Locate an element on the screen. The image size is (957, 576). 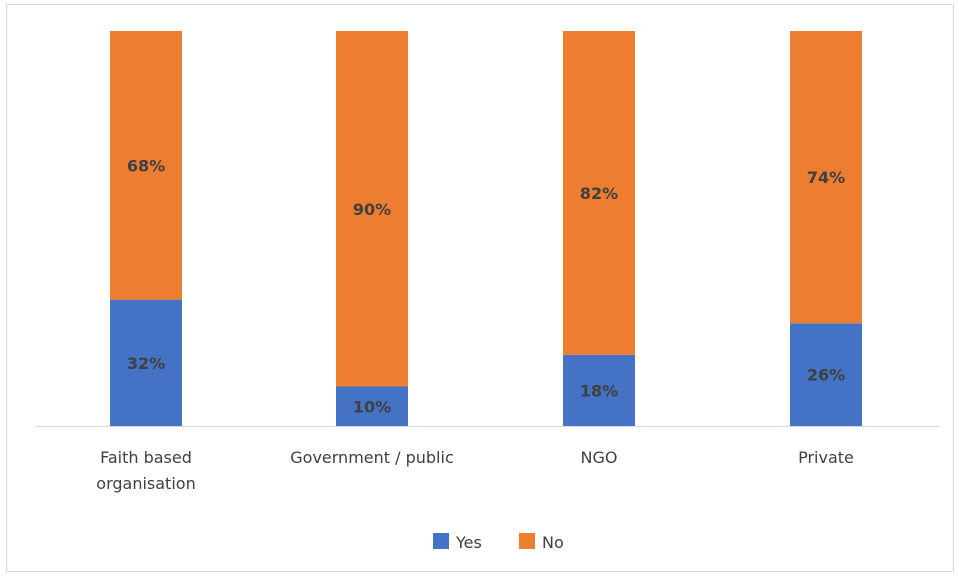
legend-label-yes: Yes is located at coordinates (468, 542).